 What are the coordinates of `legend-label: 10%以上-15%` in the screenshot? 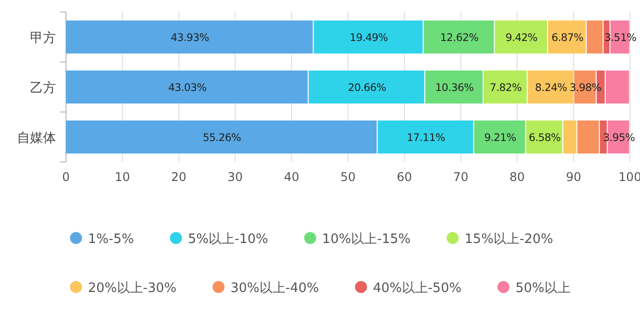 It's located at (366, 239).